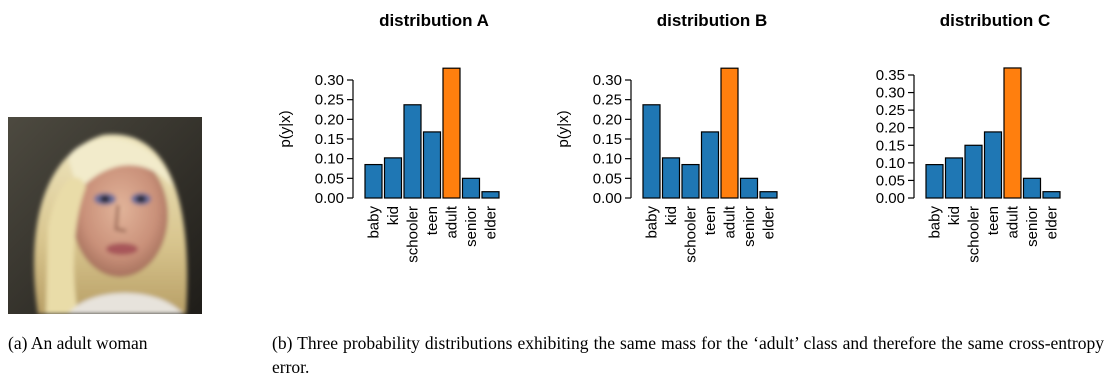 This screenshot has width=1114, height=379. I want to click on category-label-a-senior: senior, so click(471, 226).